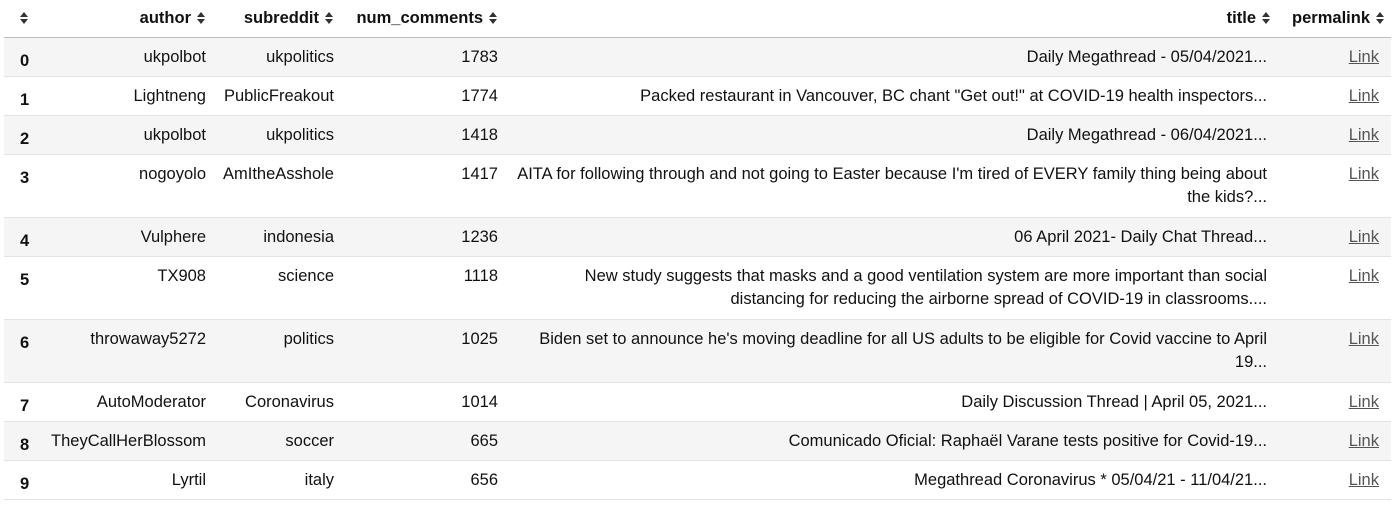 Image resolution: width=1400 pixels, height=507 pixels. What do you see at coordinates (422, 135) in the screenshot?
I see `cell-num-comments: 1418` at bounding box center [422, 135].